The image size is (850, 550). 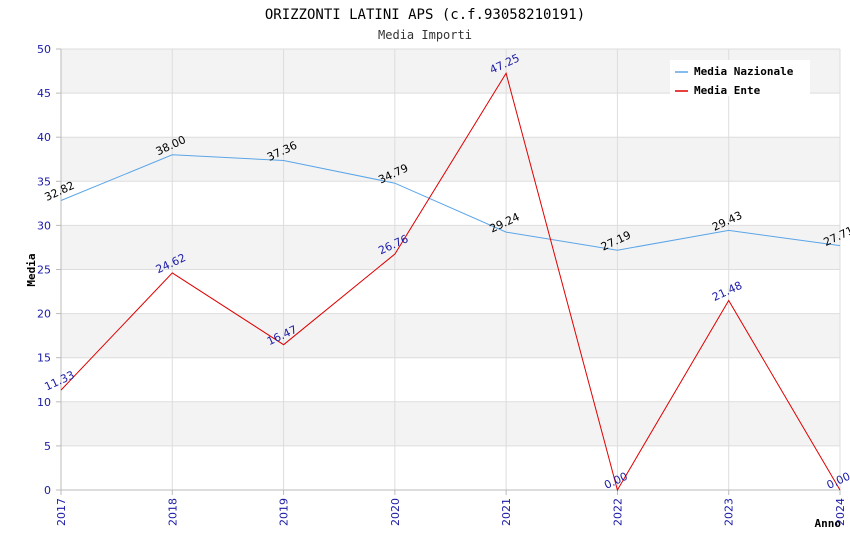 What do you see at coordinates (47, 446) in the screenshot?
I see `y-tick-label: 5` at bounding box center [47, 446].